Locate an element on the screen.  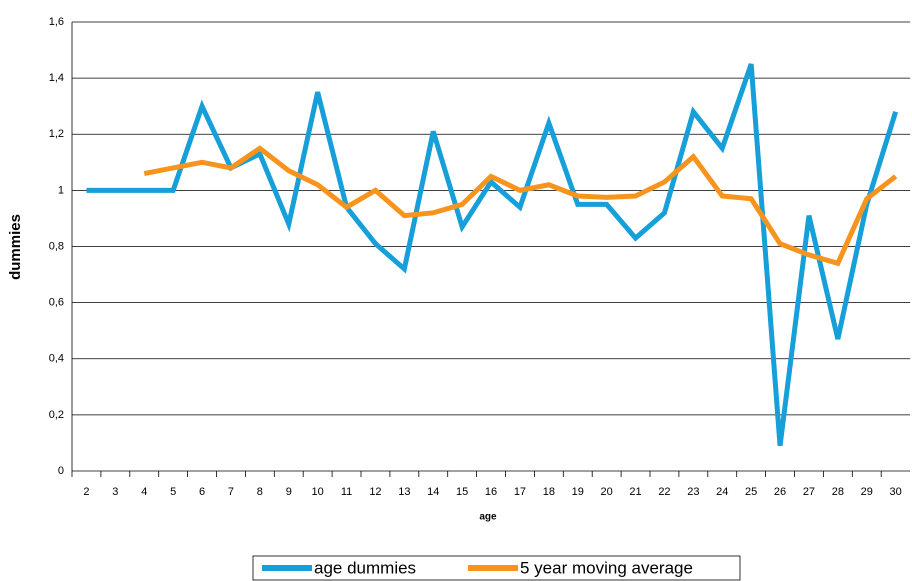
y-tick-label: 0,6 is located at coordinates (56, 303).